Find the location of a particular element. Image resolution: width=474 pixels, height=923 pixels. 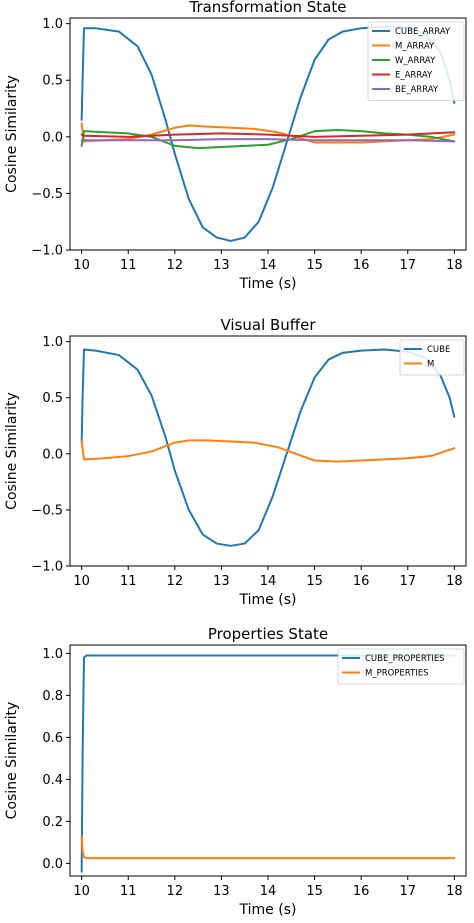

legend-label: CUBE is located at coordinates (438, 350).